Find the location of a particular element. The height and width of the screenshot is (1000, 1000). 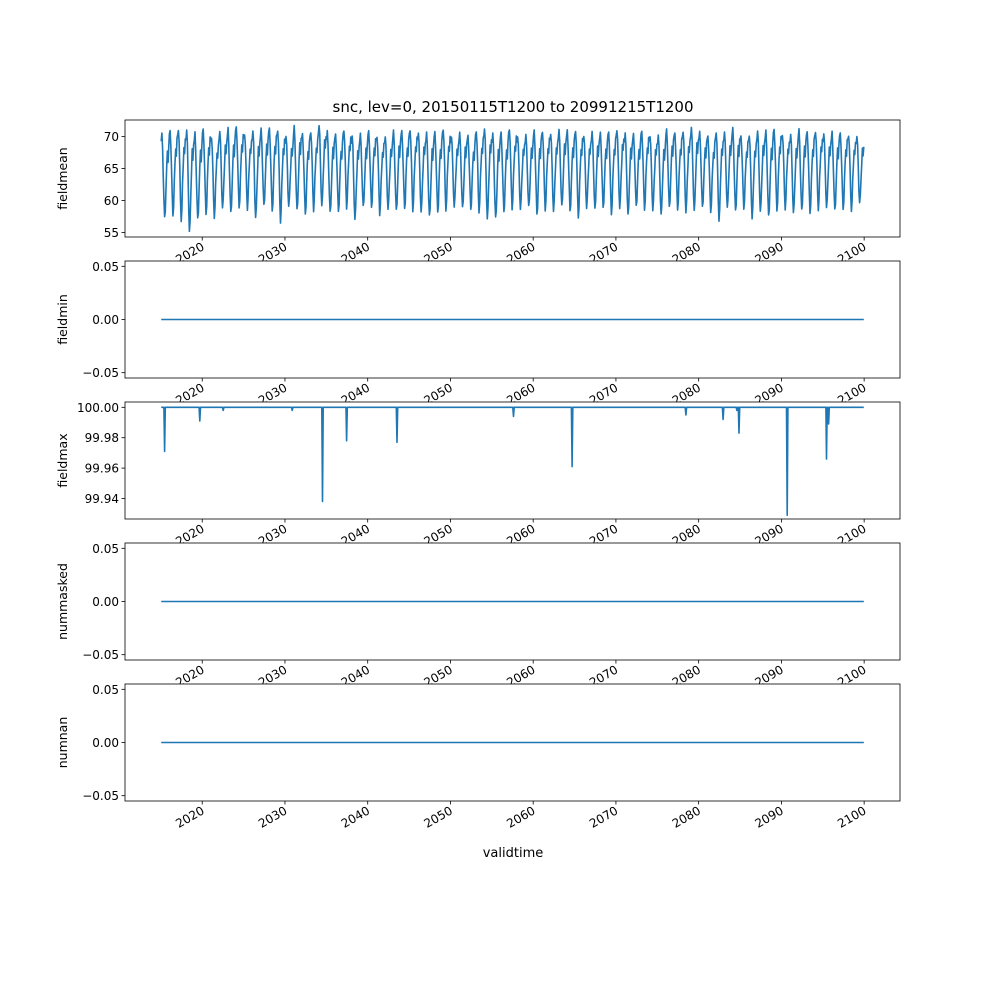

y-tick-label: 70 is located at coordinates (111, 137).